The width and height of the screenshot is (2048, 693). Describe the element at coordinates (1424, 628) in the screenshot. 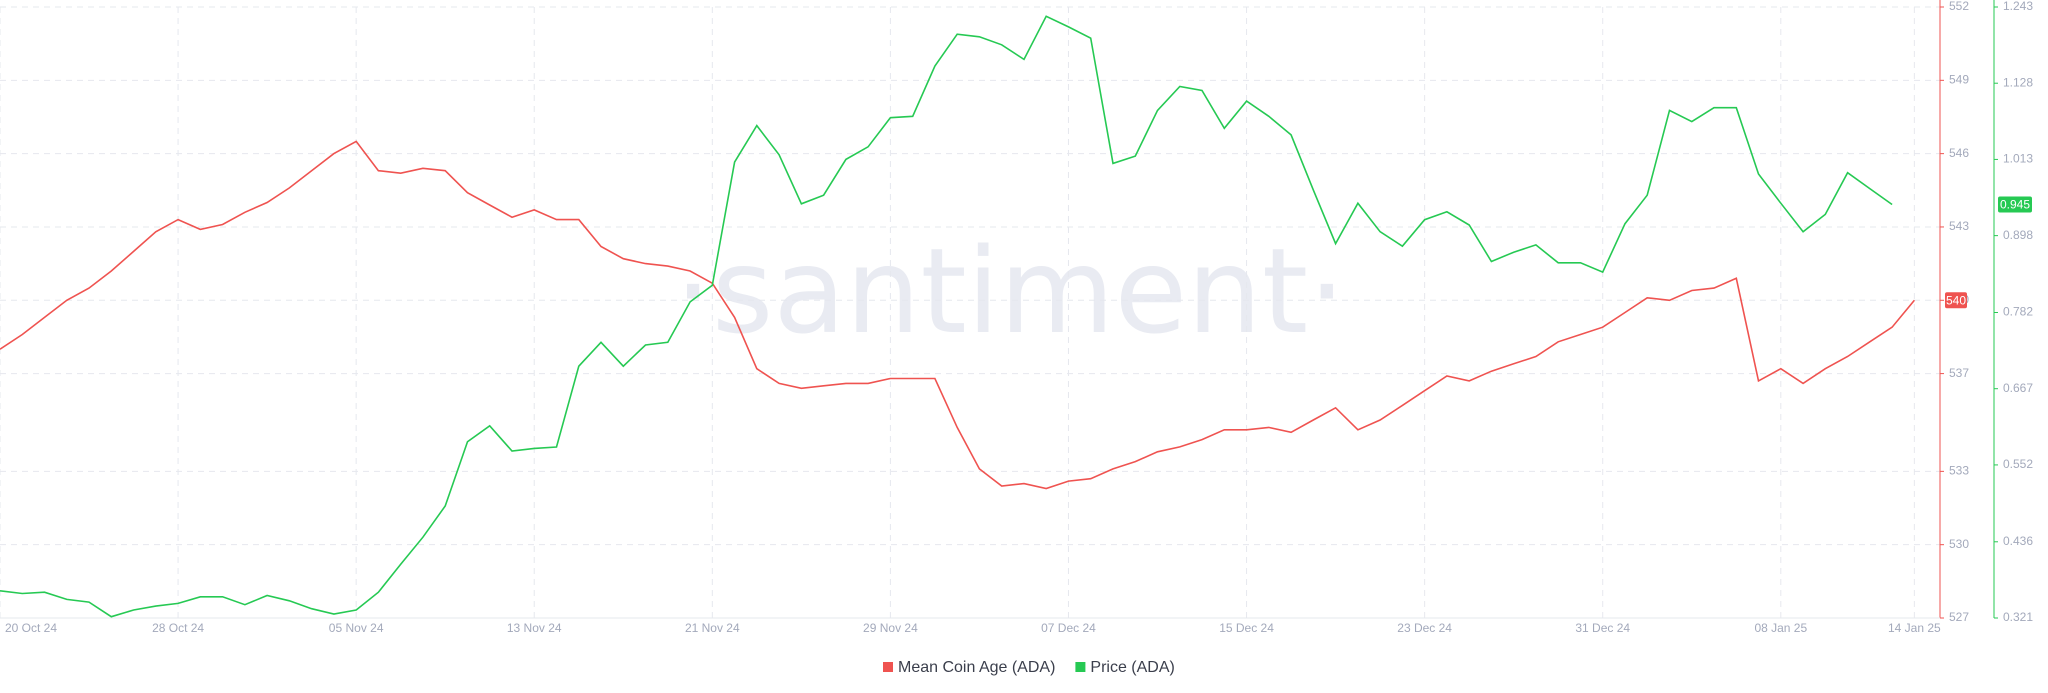

I see `x-tick-label: 23 Dec 24` at that location.